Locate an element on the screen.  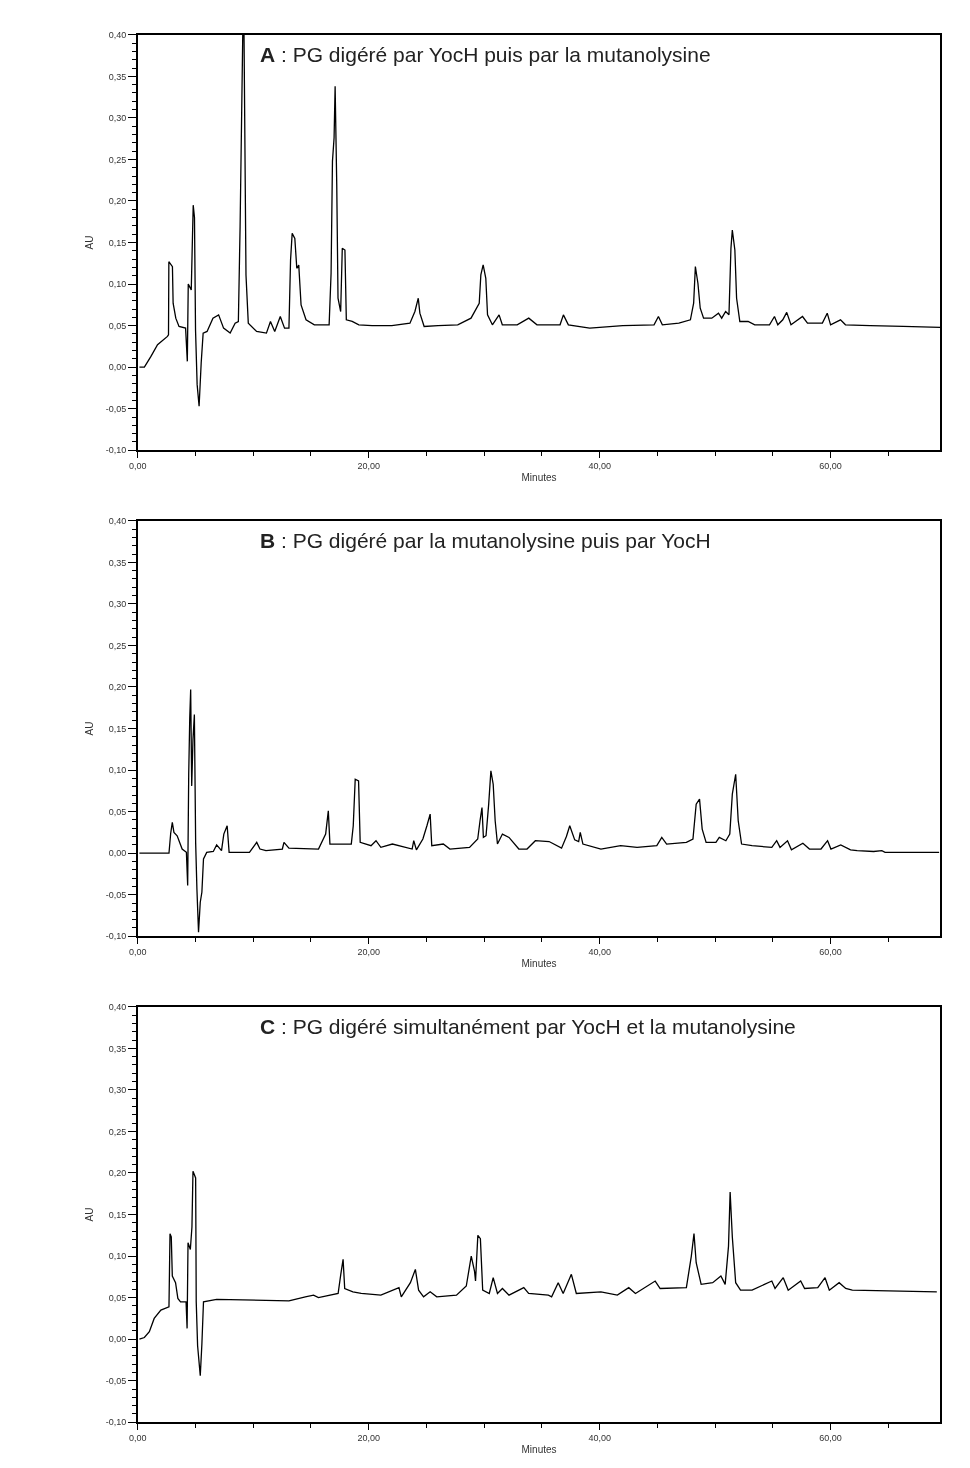
chart-title: C : PG digéré simultanément par YocH et la mutanolysine is located at coordinates (528, 1026).